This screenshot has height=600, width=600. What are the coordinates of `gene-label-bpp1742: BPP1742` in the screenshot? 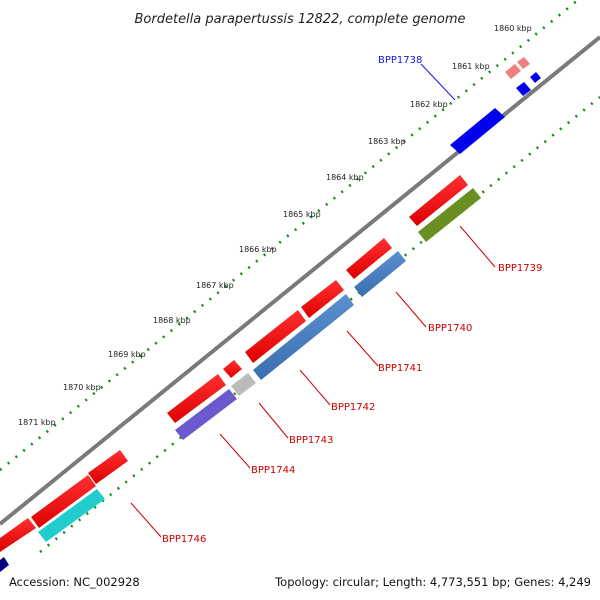 It's located at (353, 407).